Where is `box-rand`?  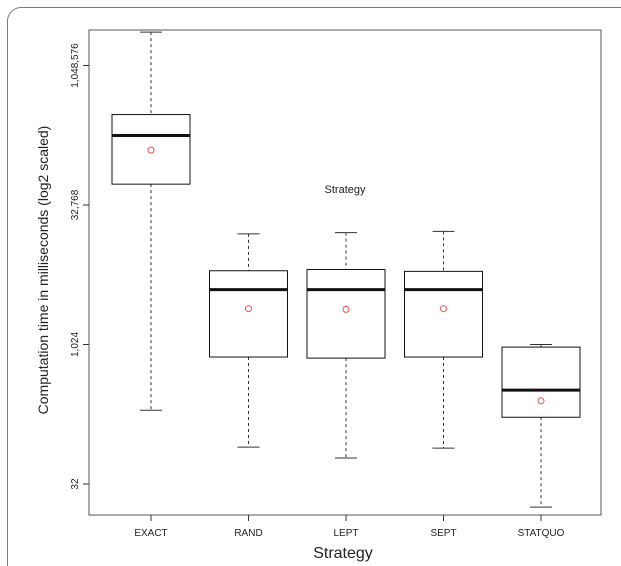 box-rand is located at coordinates (248, 340).